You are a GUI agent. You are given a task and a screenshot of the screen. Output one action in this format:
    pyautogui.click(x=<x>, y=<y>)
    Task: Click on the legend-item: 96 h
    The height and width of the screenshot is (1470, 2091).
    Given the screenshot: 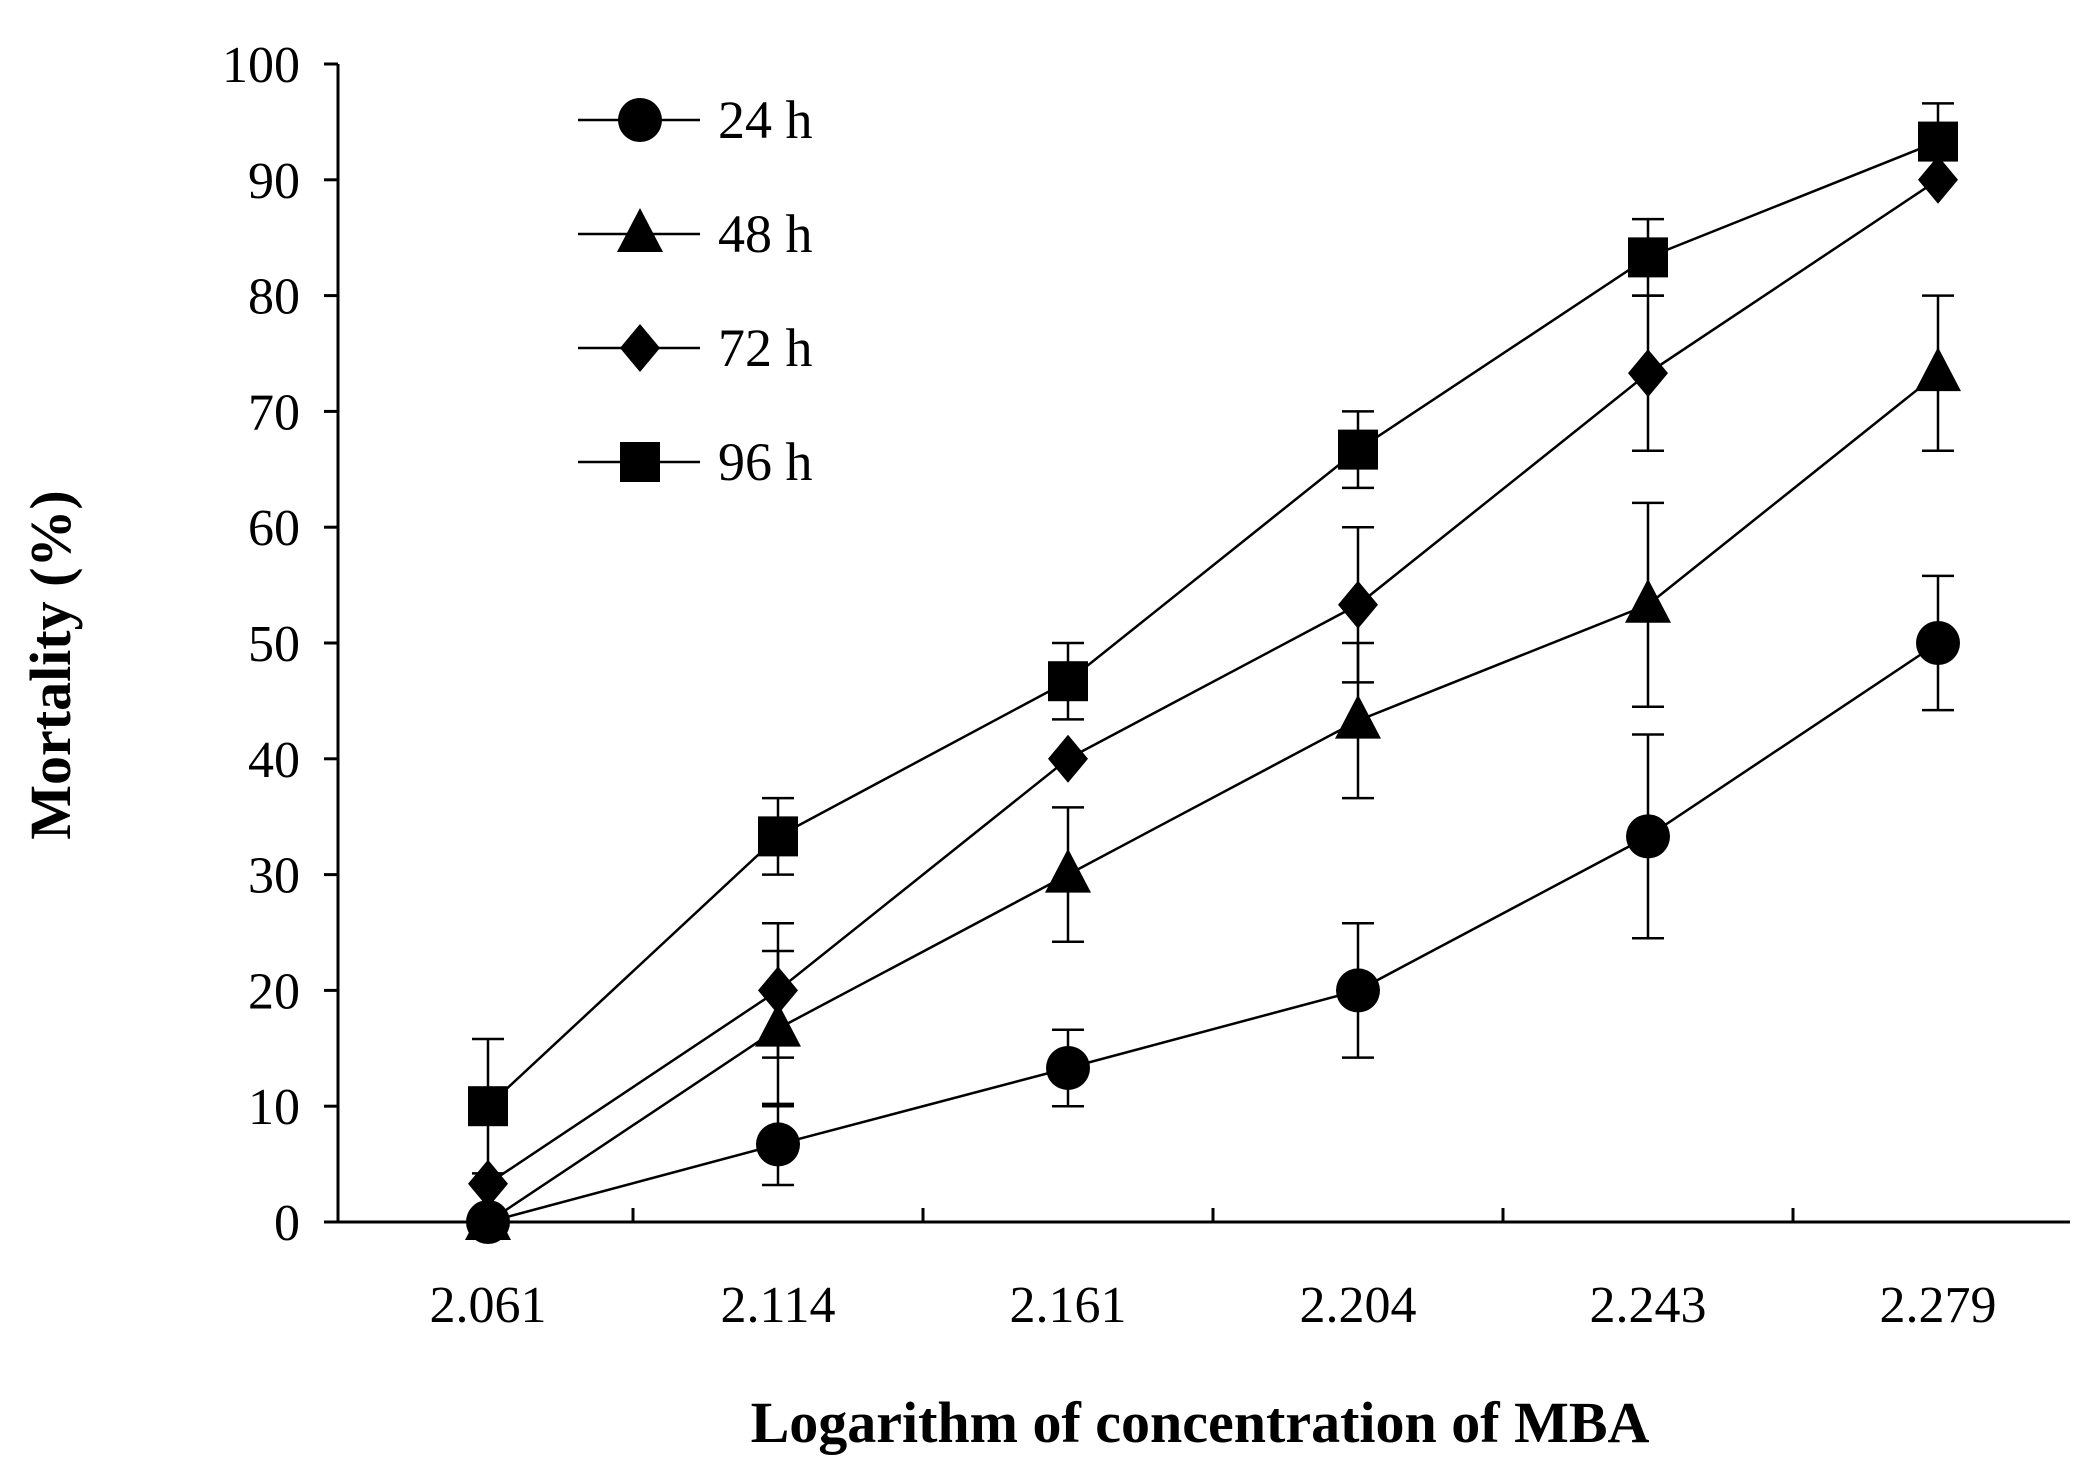 What is the action you would take?
    pyautogui.click(x=695, y=462)
    